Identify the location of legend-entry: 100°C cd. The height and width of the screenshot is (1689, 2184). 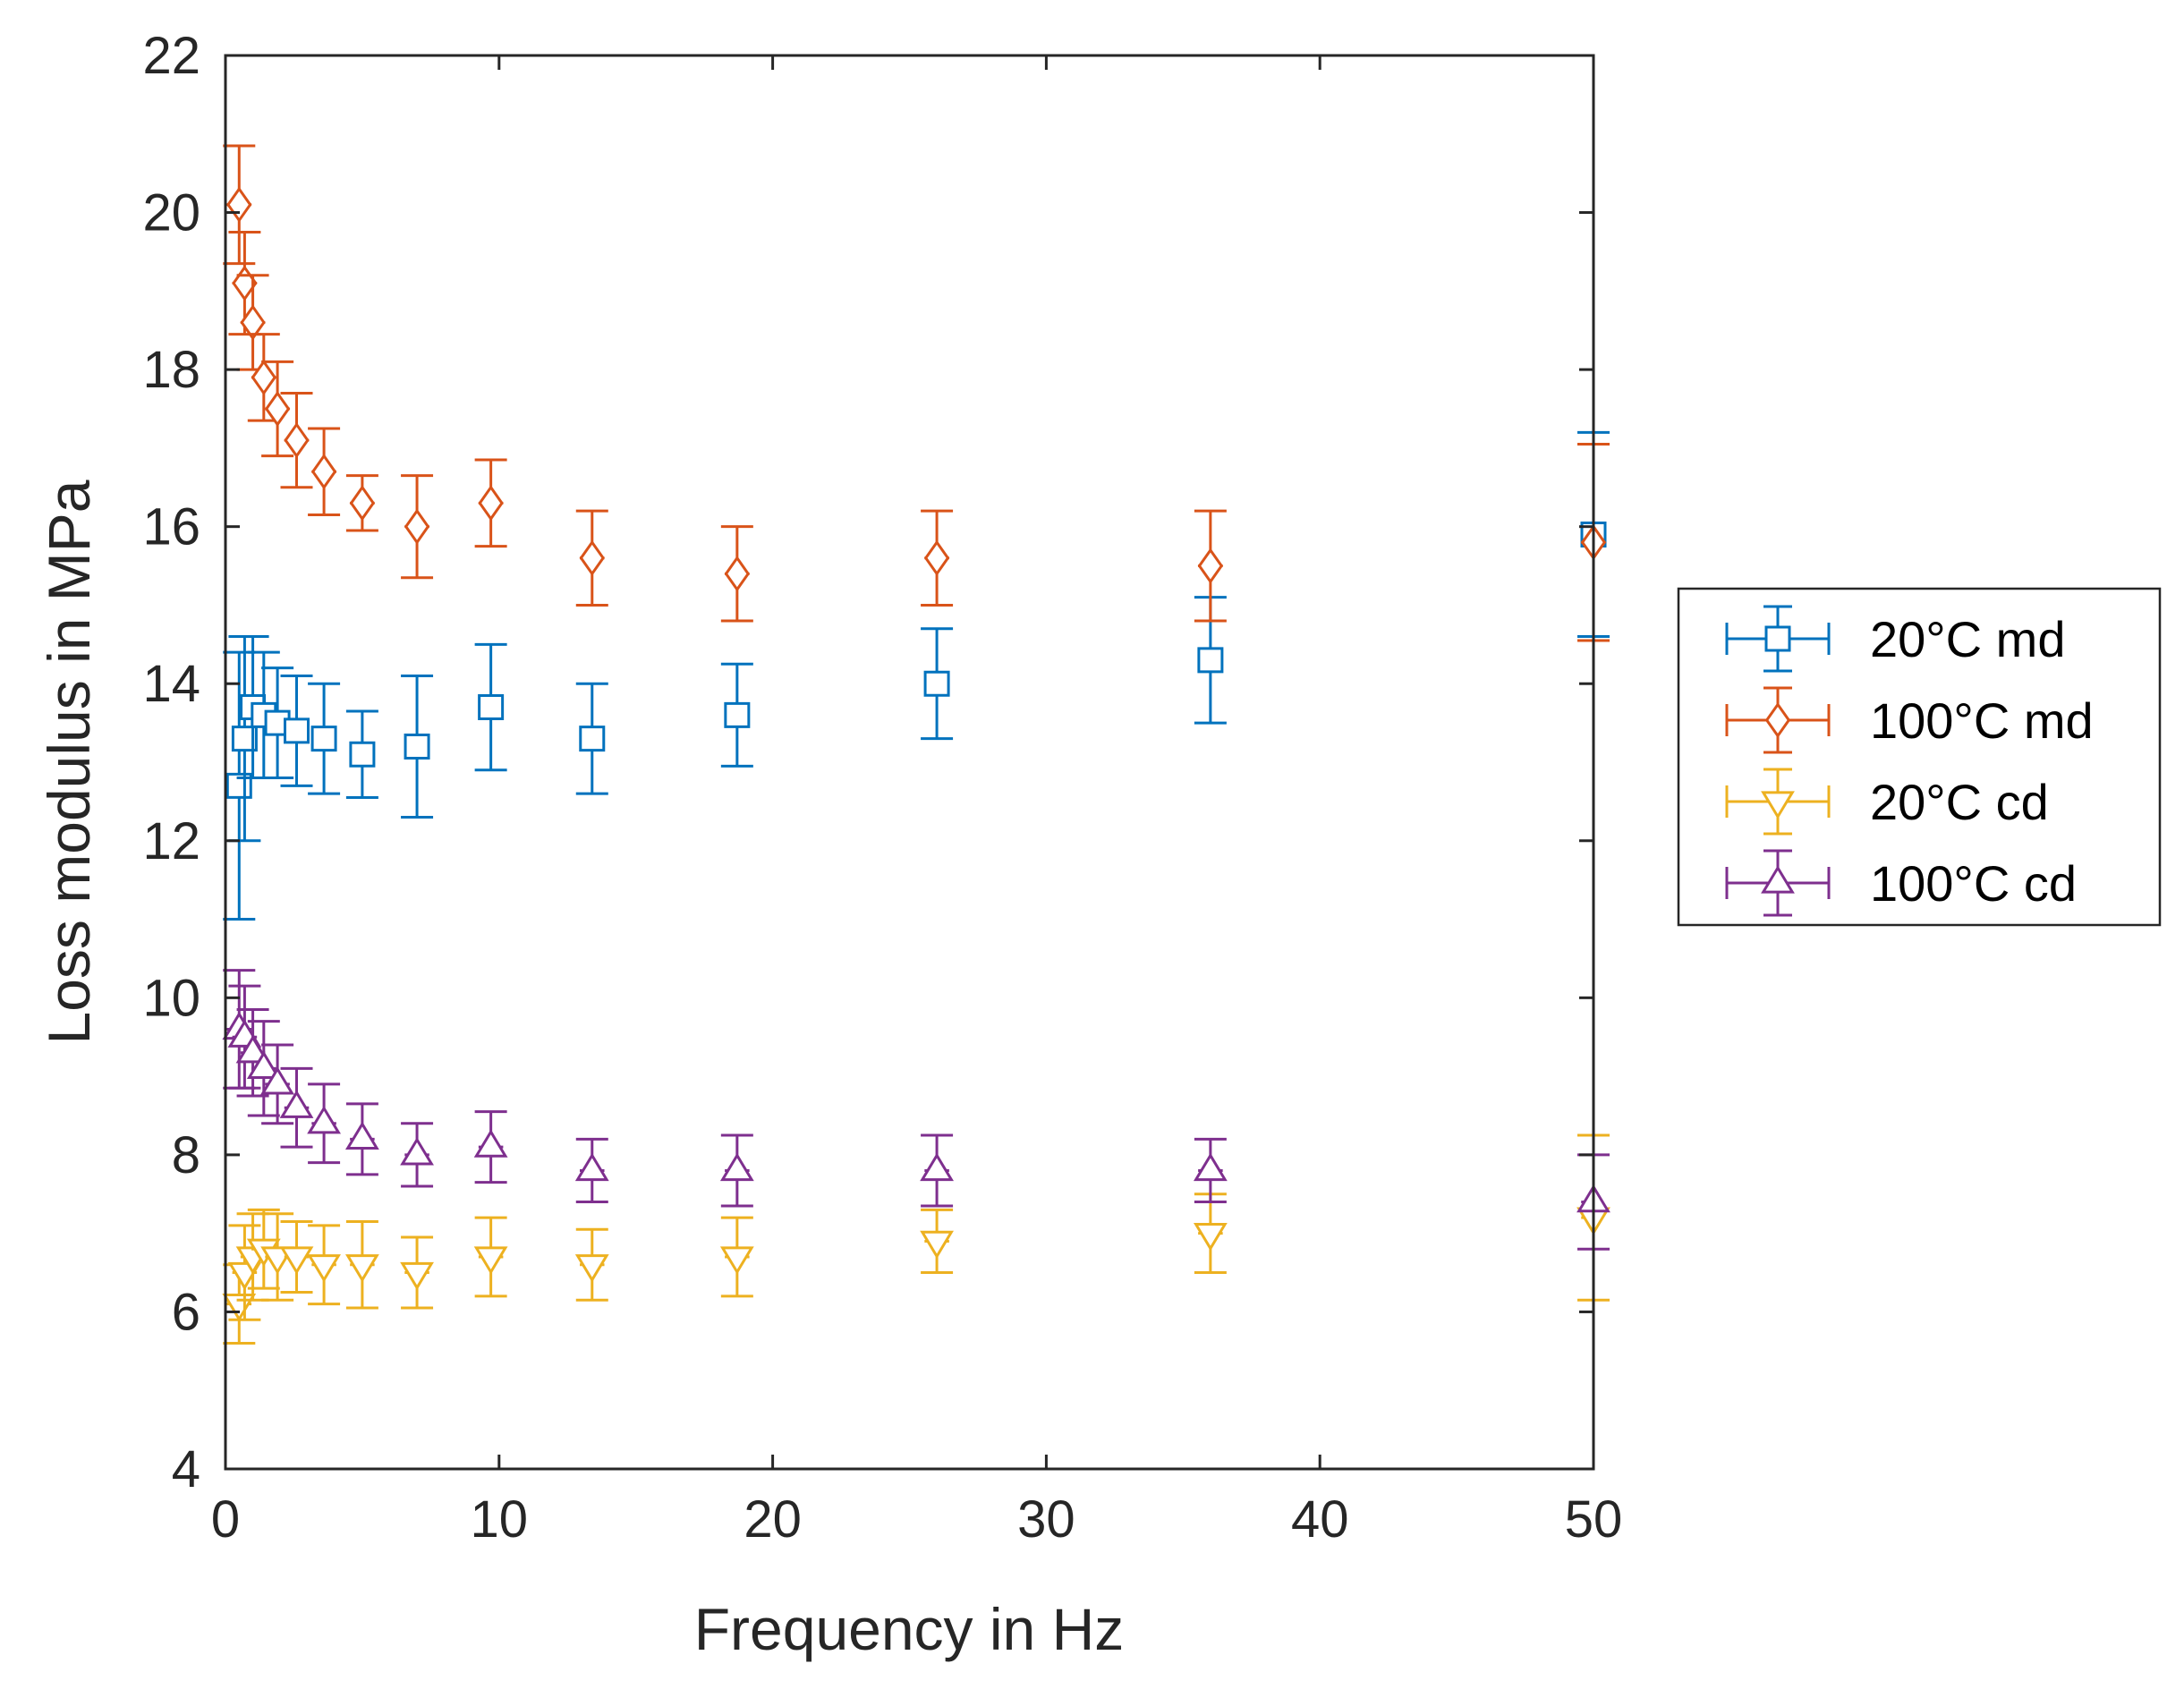
(1901, 883).